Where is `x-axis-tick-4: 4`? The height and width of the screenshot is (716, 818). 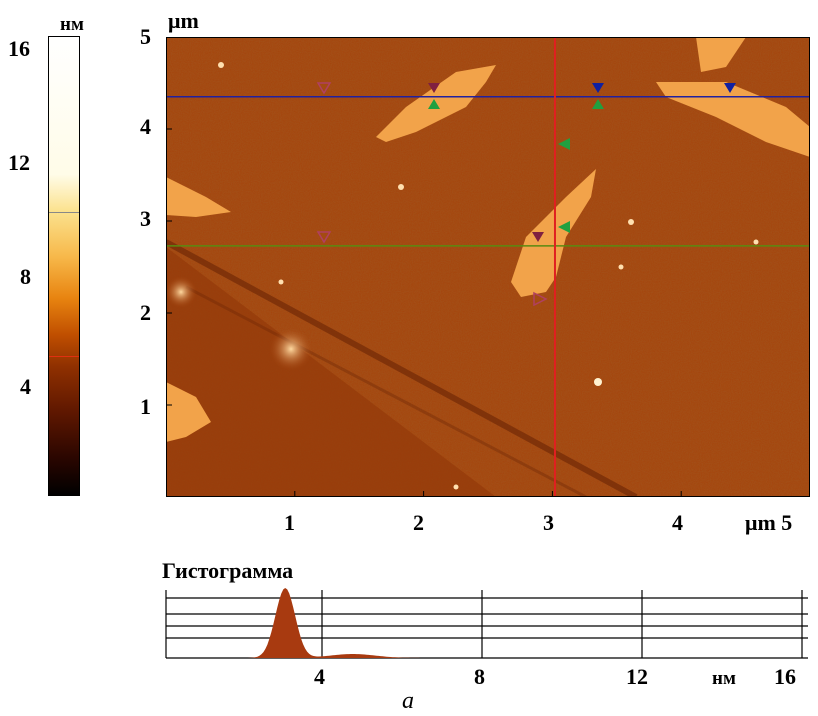
x-axis-tick-4: 4 is located at coordinates (677, 522).